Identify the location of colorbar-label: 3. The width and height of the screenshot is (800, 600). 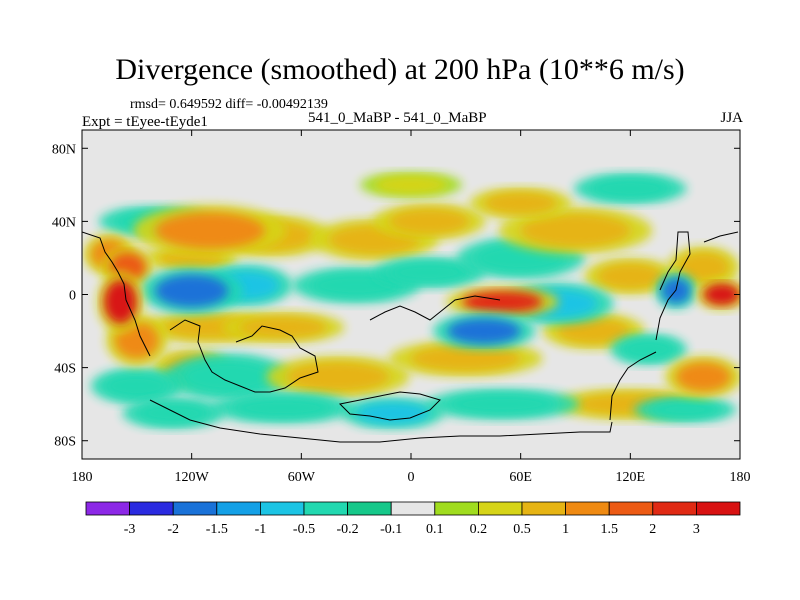
(696, 529).